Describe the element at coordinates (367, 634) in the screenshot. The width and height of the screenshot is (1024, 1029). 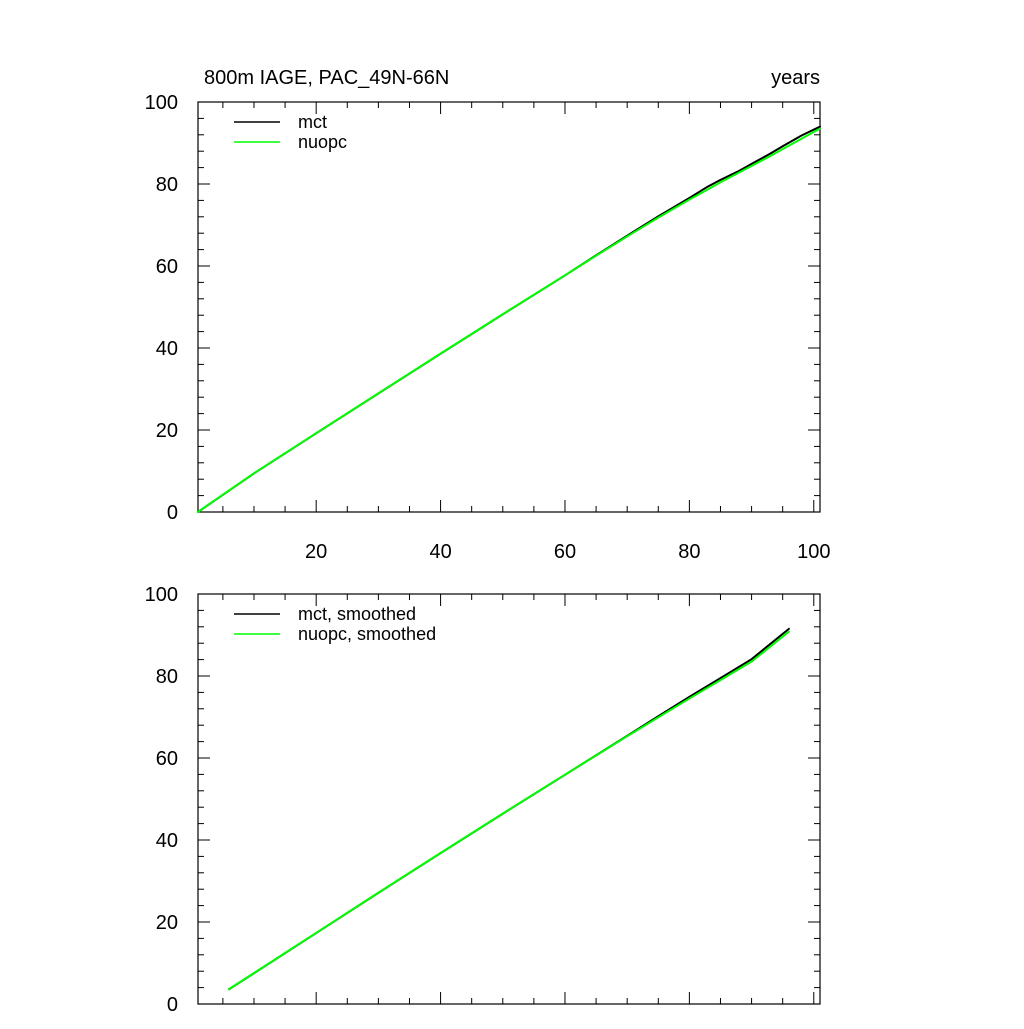
I see `legend-label: nuopc, smoothed` at that location.